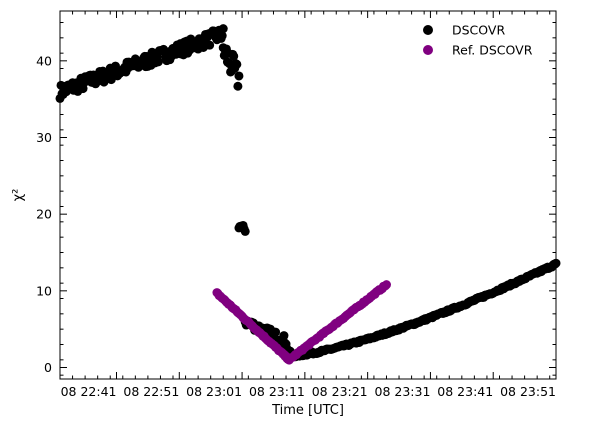 The height and width of the screenshot is (428, 594). I want to click on y-axis-label: χ², so click(18, 195).